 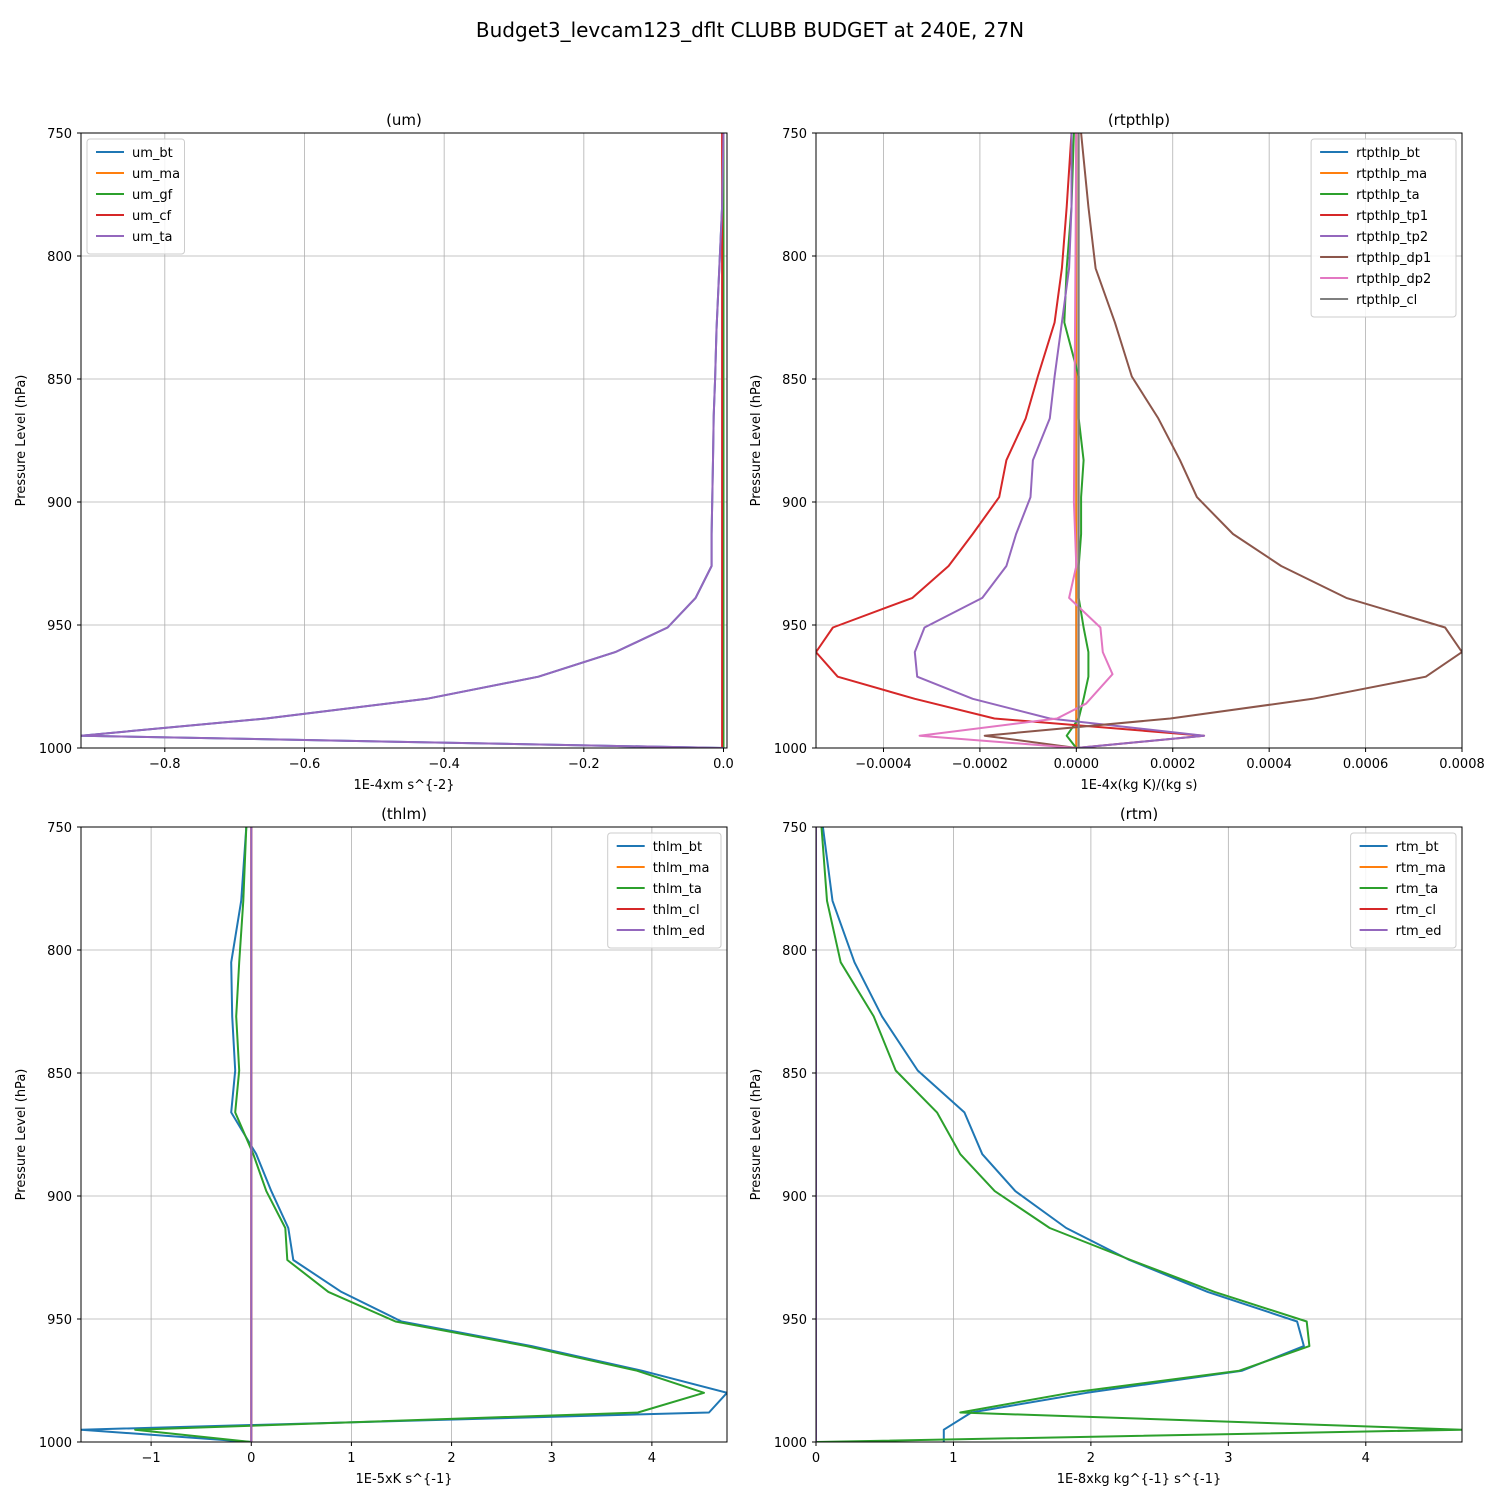 What do you see at coordinates (1393, 279) in the screenshot?
I see `legend-label: rtpthlp_dp2` at bounding box center [1393, 279].